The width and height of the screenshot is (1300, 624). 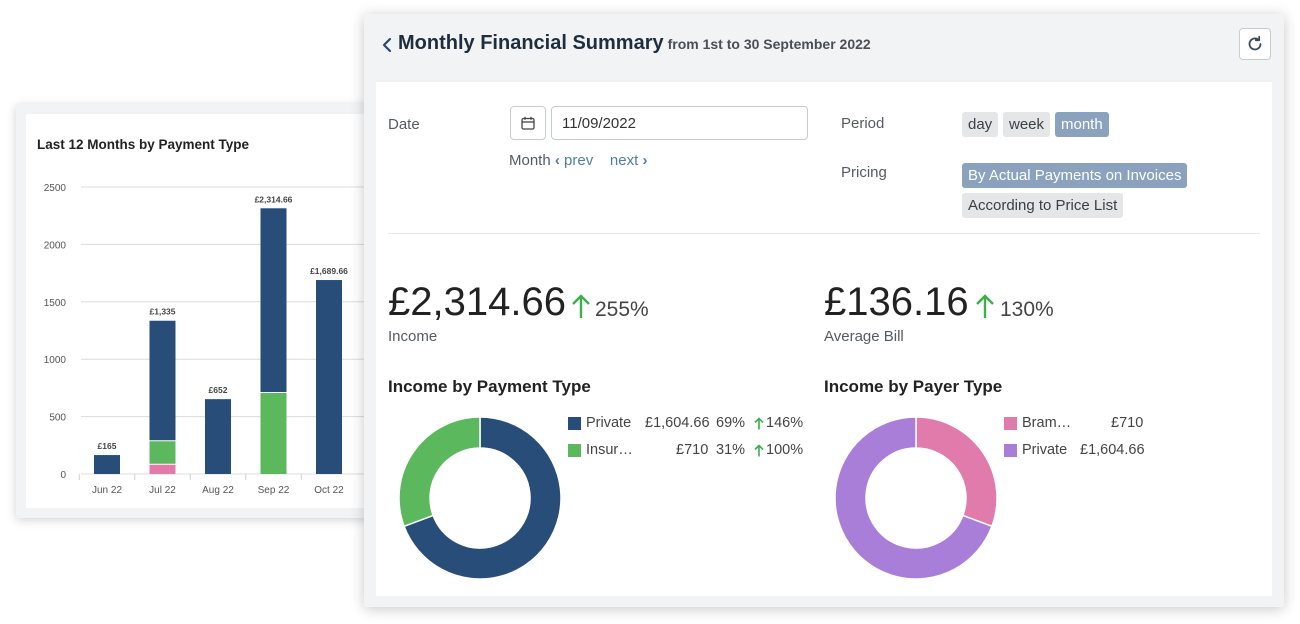 I want to click on legend-row-insurance: Insur… £710 31% 100%, so click(x=688, y=451).